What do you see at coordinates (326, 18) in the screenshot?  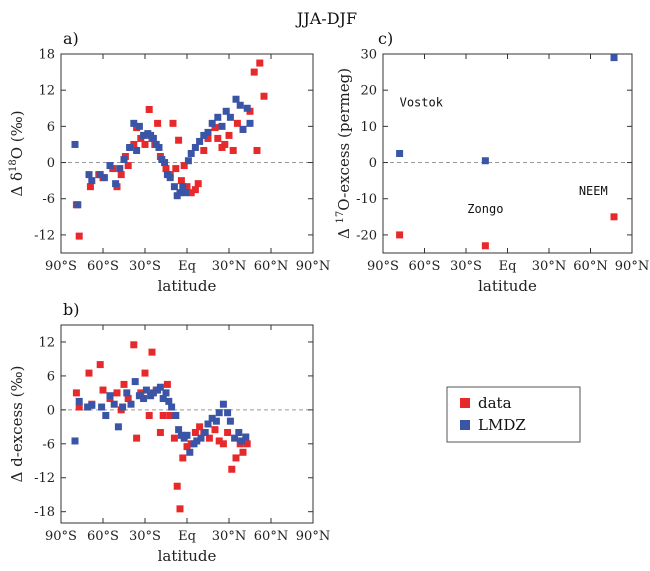 I see `figure-title: JJA-DJF` at bounding box center [326, 18].